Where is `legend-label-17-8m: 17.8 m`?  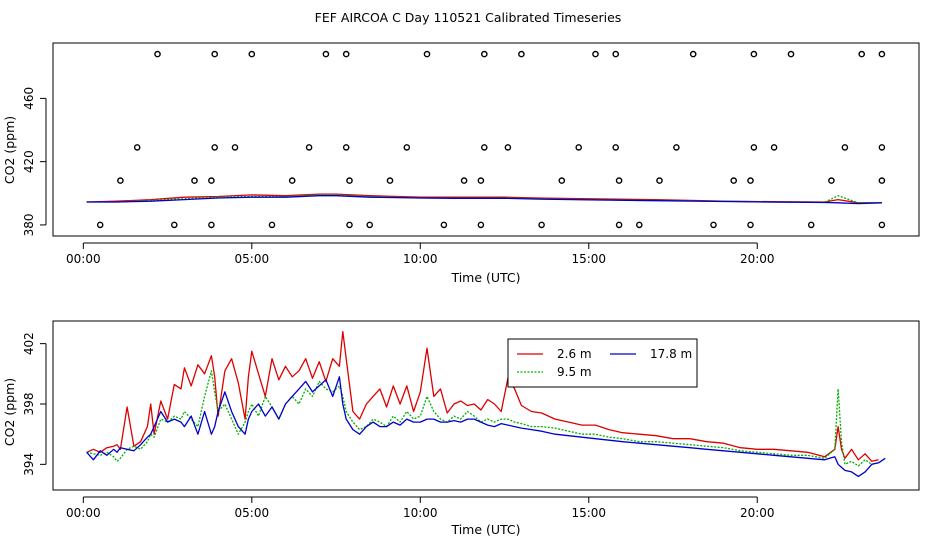 legend-label-17-8m: 17.8 m is located at coordinates (671, 354).